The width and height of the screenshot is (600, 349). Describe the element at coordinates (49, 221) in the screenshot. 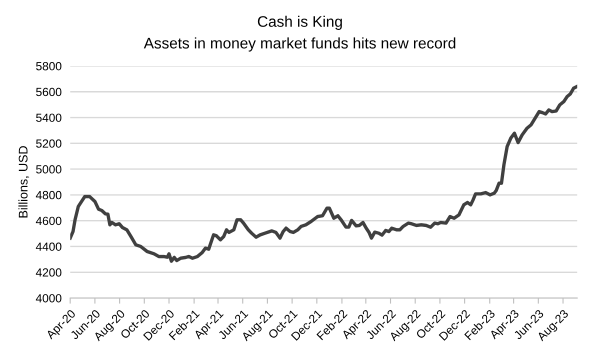

I see `y-tick-label: 4600` at that location.